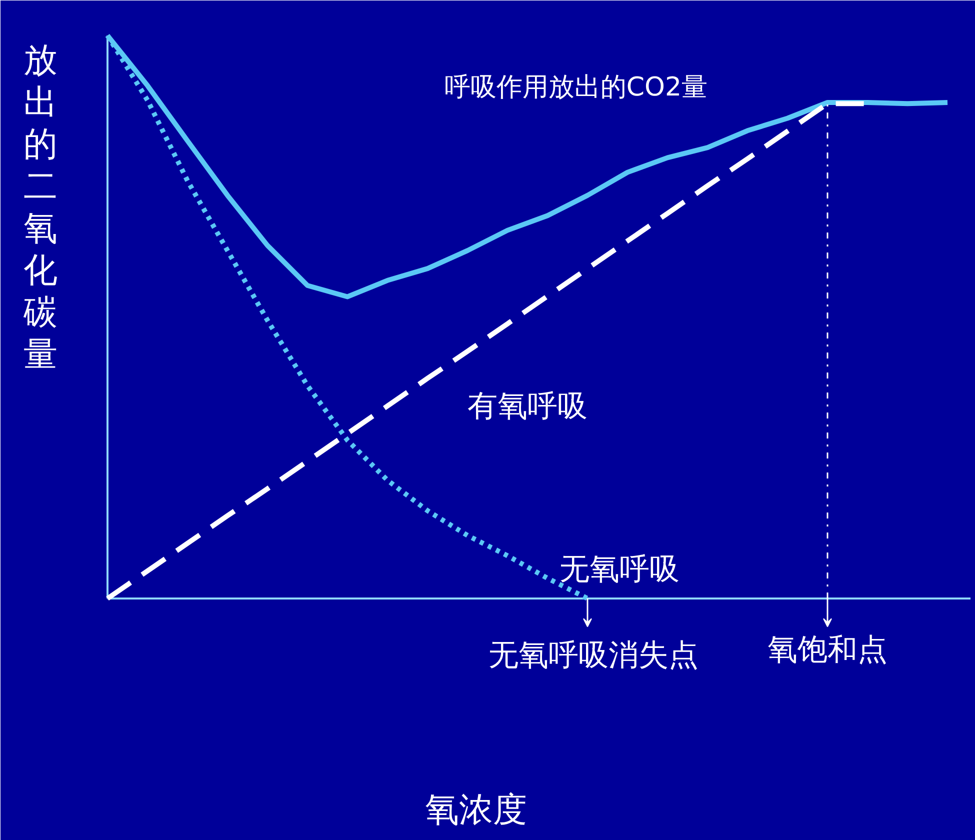  What do you see at coordinates (40, 207) in the screenshot?
I see `y-axis-title: 放出的二氧化碳量` at bounding box center [40, 207].